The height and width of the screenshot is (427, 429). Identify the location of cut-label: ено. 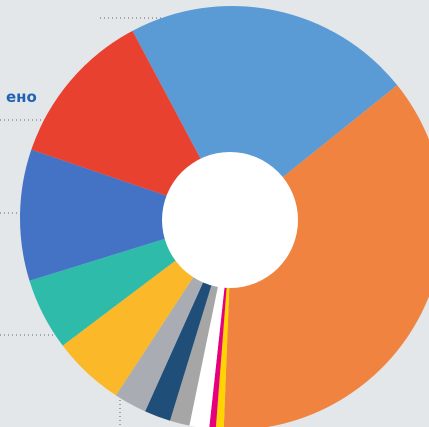
(21, 97).